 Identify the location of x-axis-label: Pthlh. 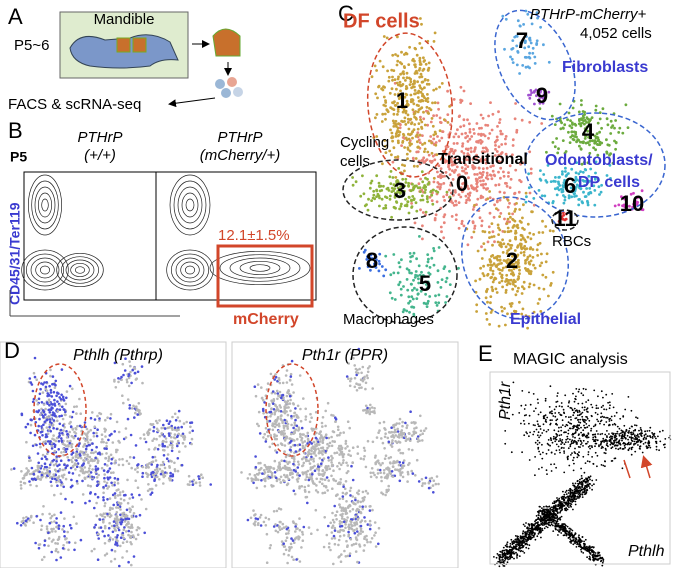
(646, 551).